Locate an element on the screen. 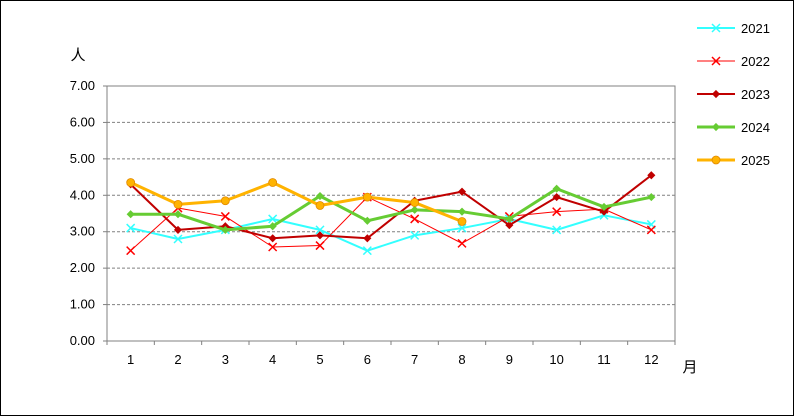 The image size is (795, 417). series-lines is located at coordinates (391, 213).